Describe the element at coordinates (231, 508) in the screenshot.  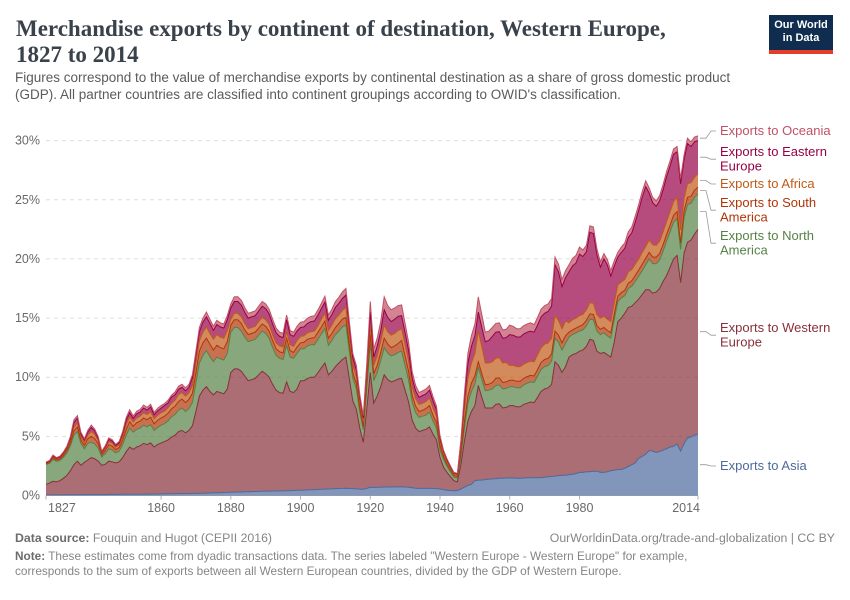
I see `svg-text: 1880` at that location.